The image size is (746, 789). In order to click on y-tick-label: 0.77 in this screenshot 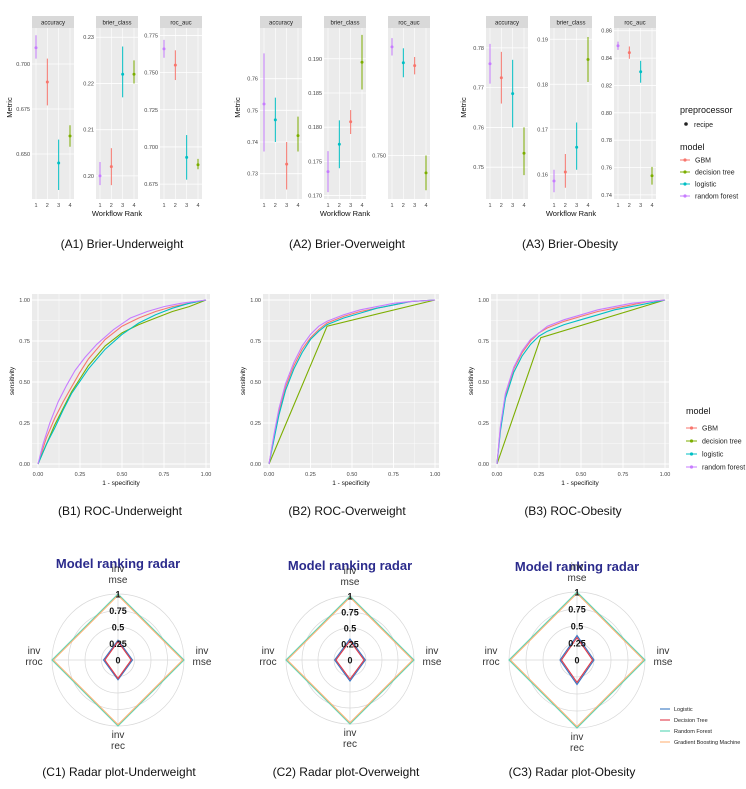, I will do `click(478, 89)`.